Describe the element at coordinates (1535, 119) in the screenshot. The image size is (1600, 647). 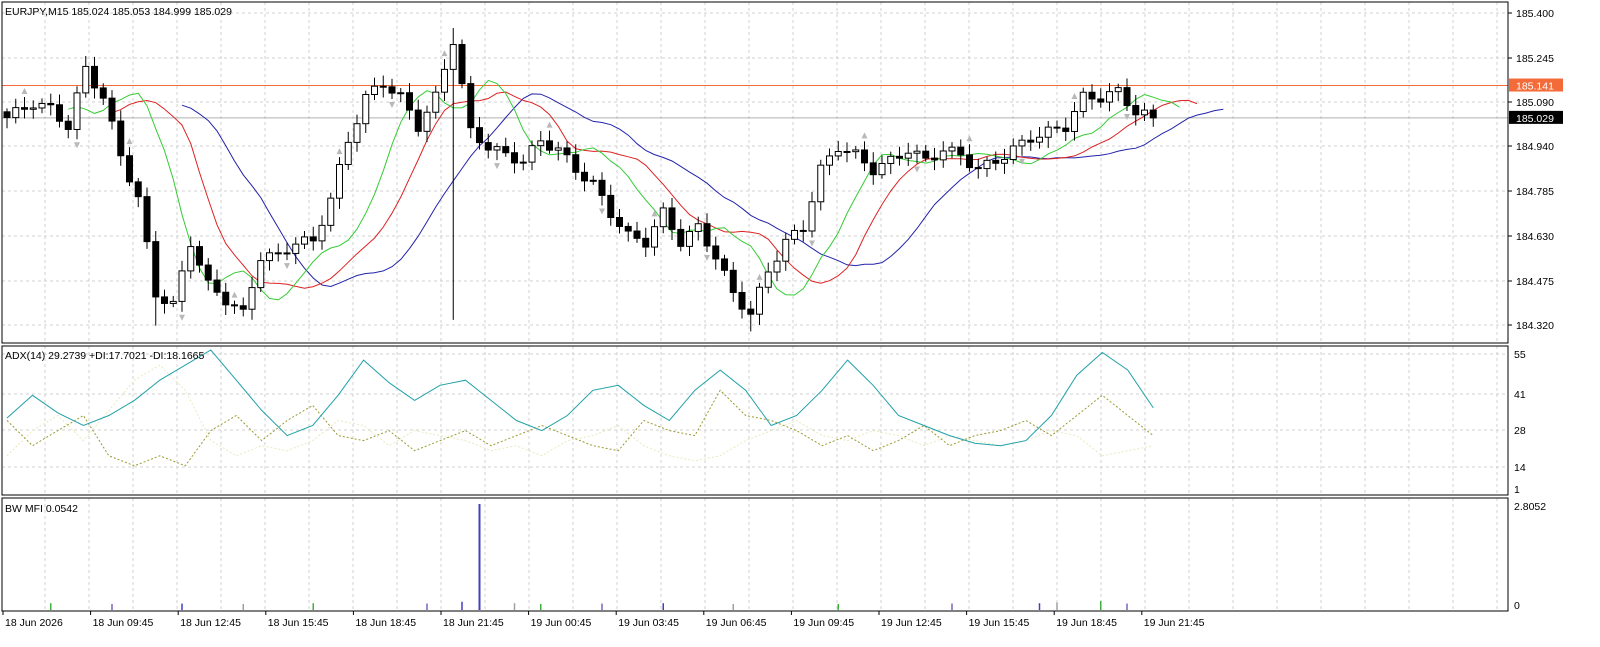
I see `last-price-label: 185.029` at that location.